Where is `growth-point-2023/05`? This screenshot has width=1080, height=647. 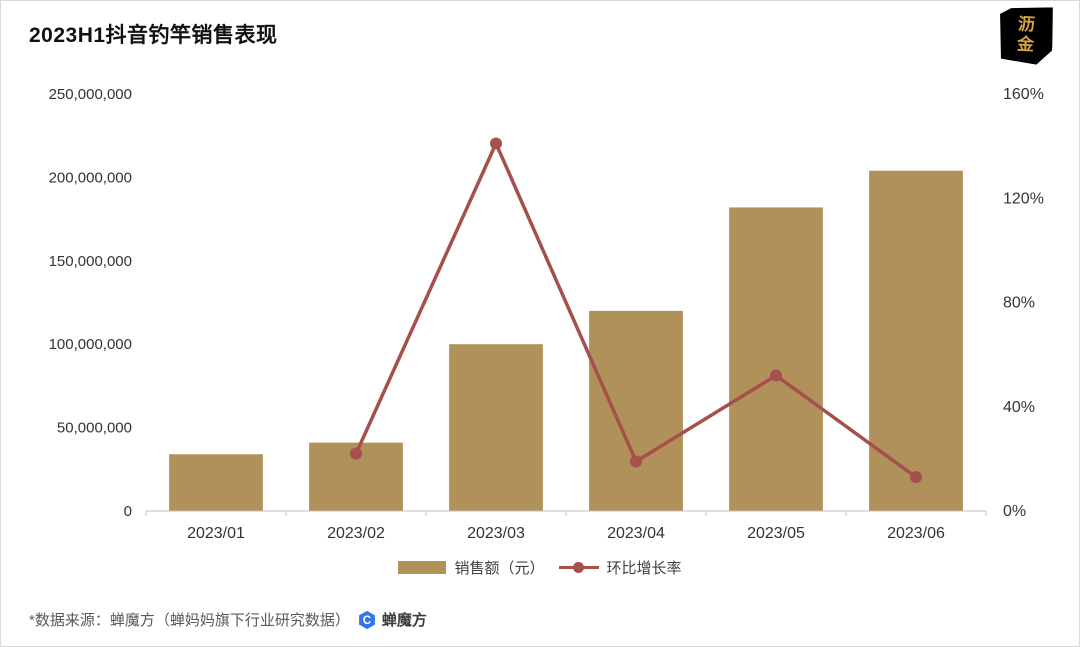
growth-point-2023/05 is located at coordinates (776, 375).